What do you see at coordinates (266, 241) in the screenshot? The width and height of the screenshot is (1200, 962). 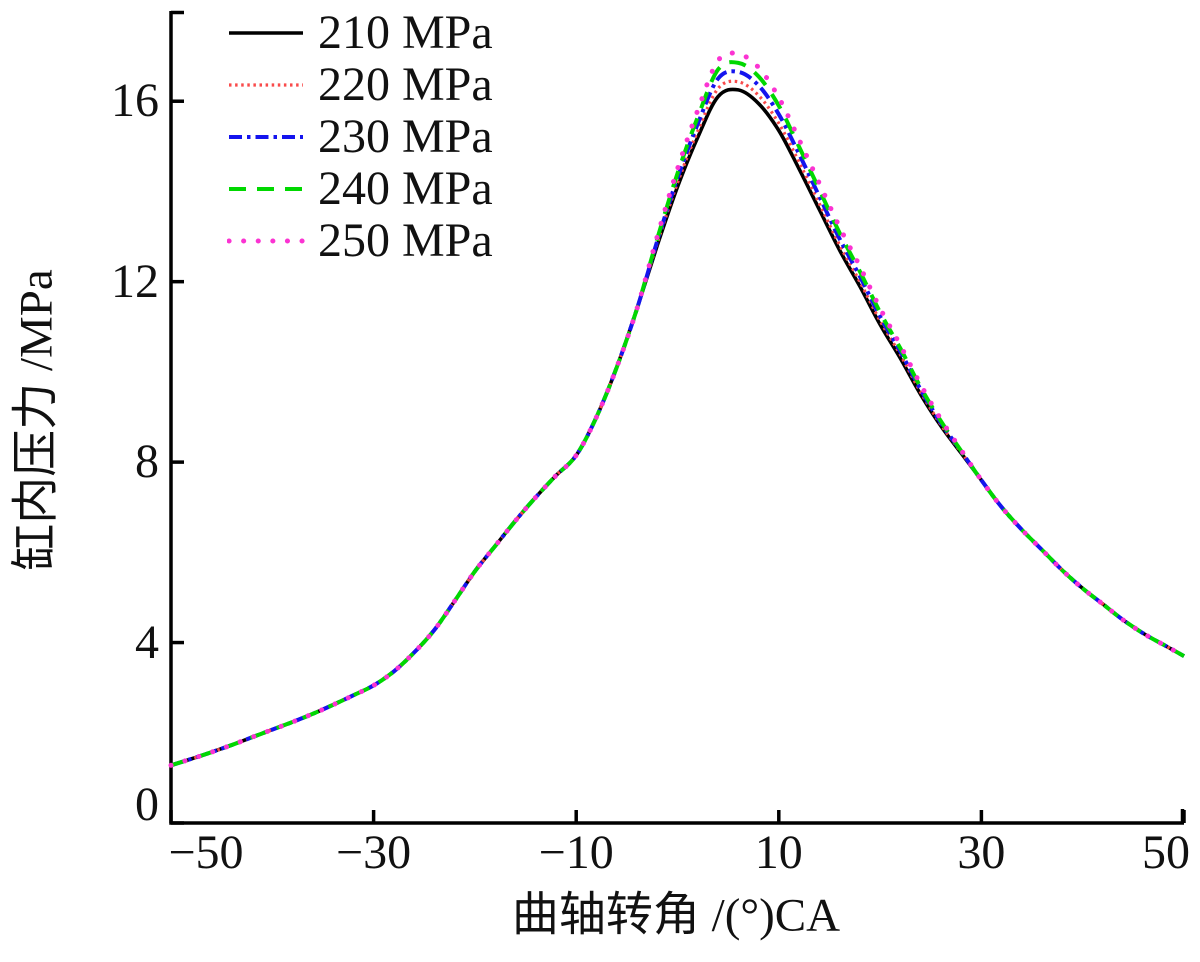 I see `legend-swatch-250-round-dotted-line` at bounding box center [266, 241].